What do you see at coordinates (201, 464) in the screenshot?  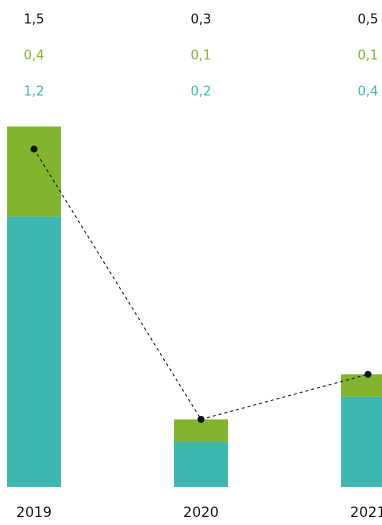 I see `bar-lower-2020` at bounding box center [201, 464].